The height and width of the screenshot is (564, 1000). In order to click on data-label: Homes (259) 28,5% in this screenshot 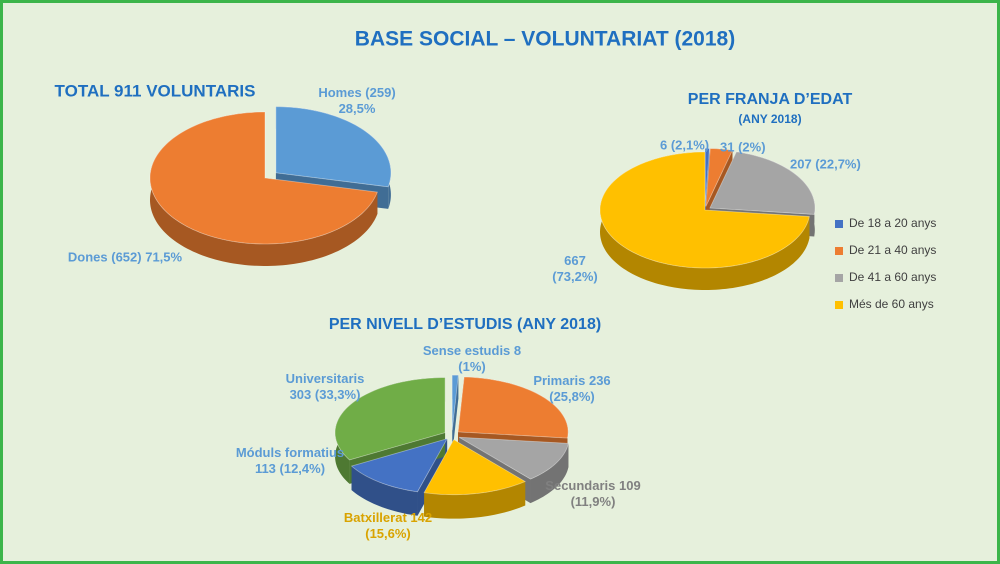, I will do `click(356, 100)`.